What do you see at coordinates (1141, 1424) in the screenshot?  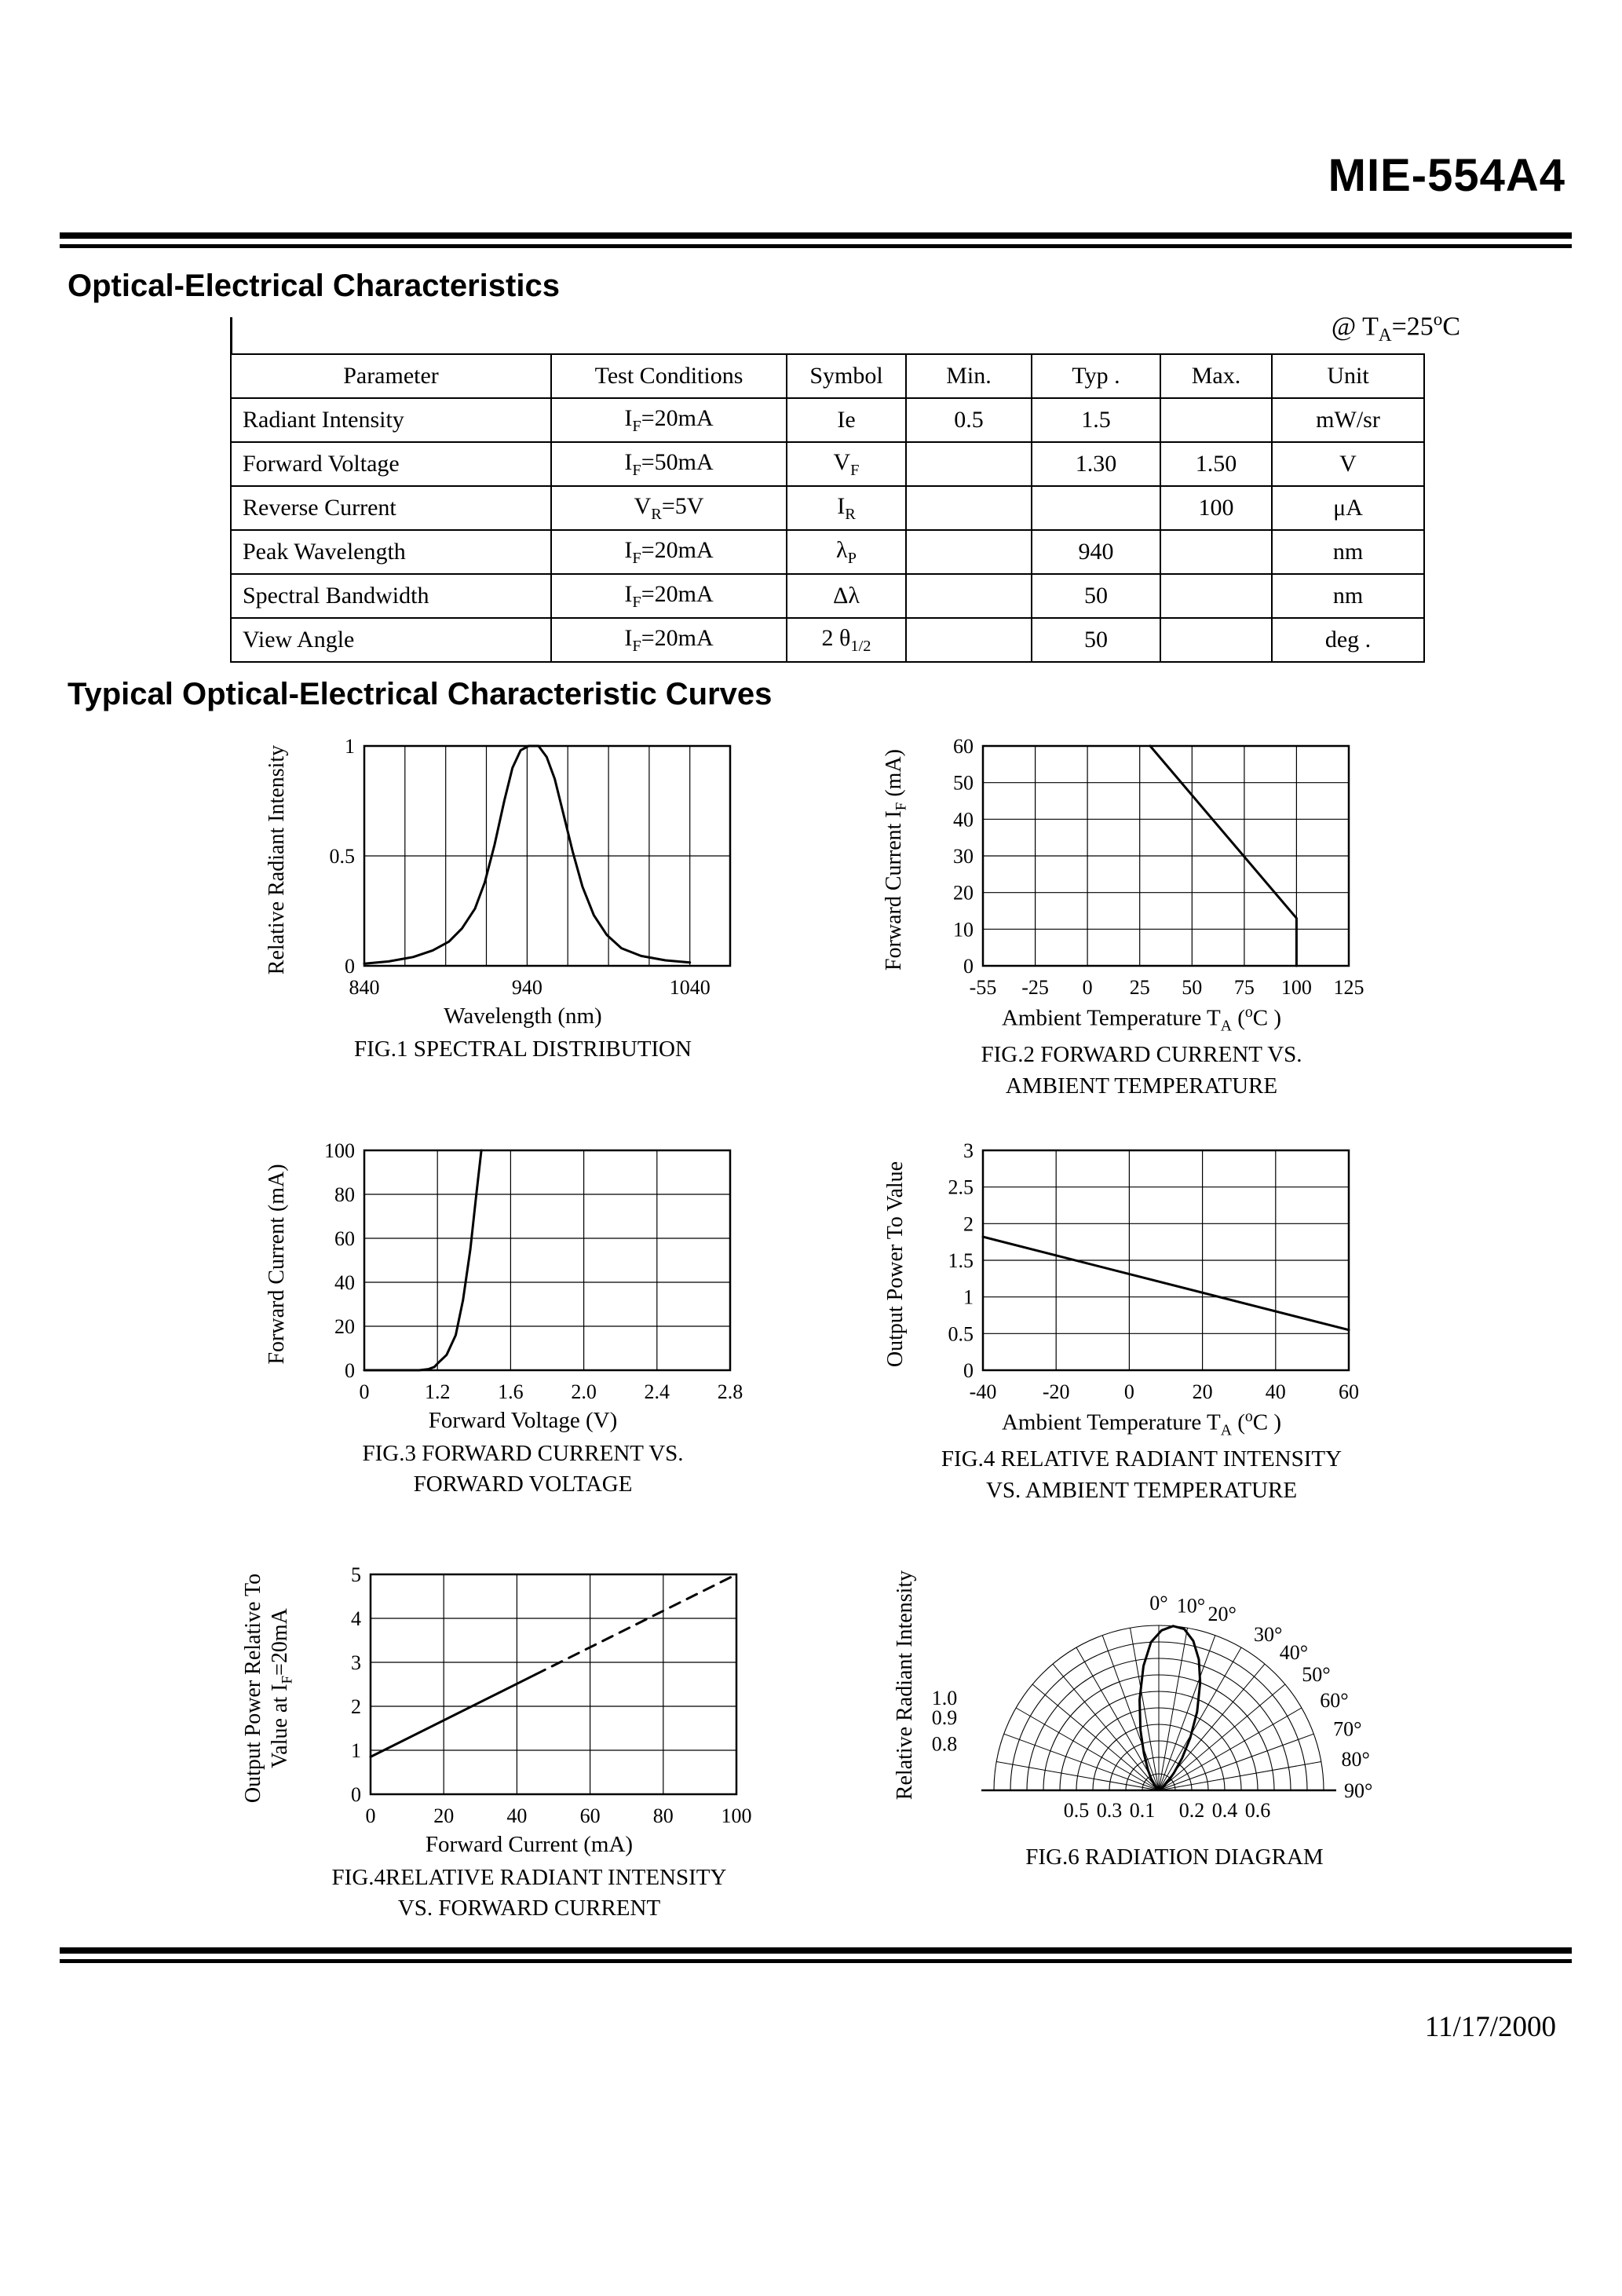 I see `fig4-x-axis-label: Ambient Temperature TA (oC )` at bounding box center [1141, 1424].